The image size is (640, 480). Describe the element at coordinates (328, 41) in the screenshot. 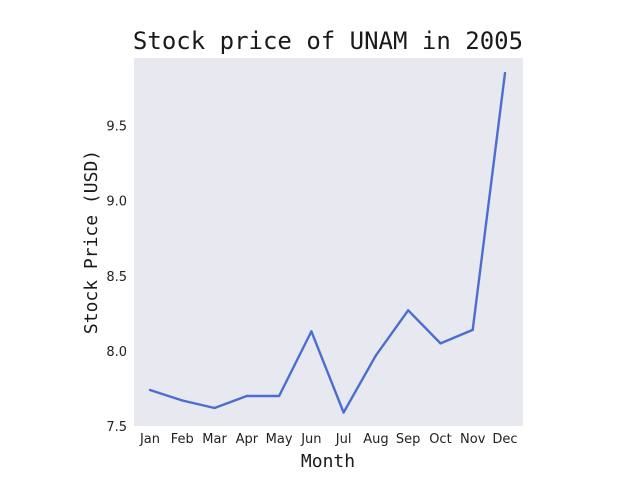

I see `chart-title: Stock price of UNAM in 2005` at that location.